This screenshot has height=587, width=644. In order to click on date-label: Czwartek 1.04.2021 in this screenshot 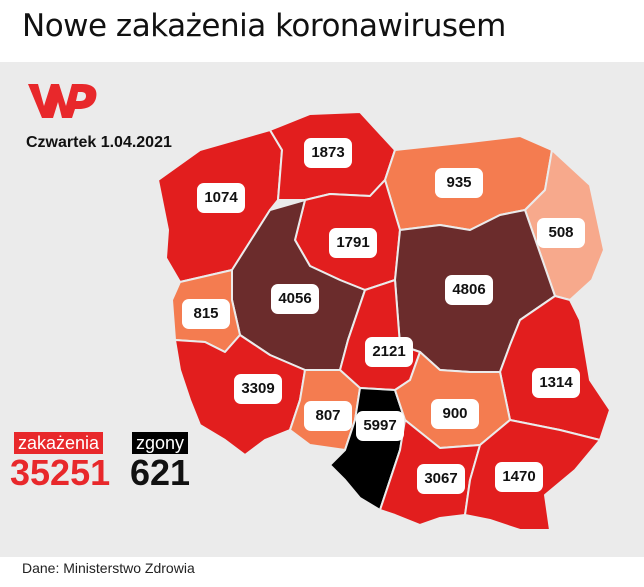, I will do `click(99, 142)`.